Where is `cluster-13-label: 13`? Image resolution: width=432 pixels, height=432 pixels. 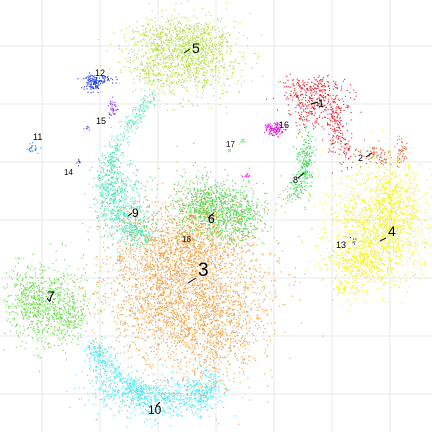 cluster-13-label: 13 is located at coordinates (341, 245).